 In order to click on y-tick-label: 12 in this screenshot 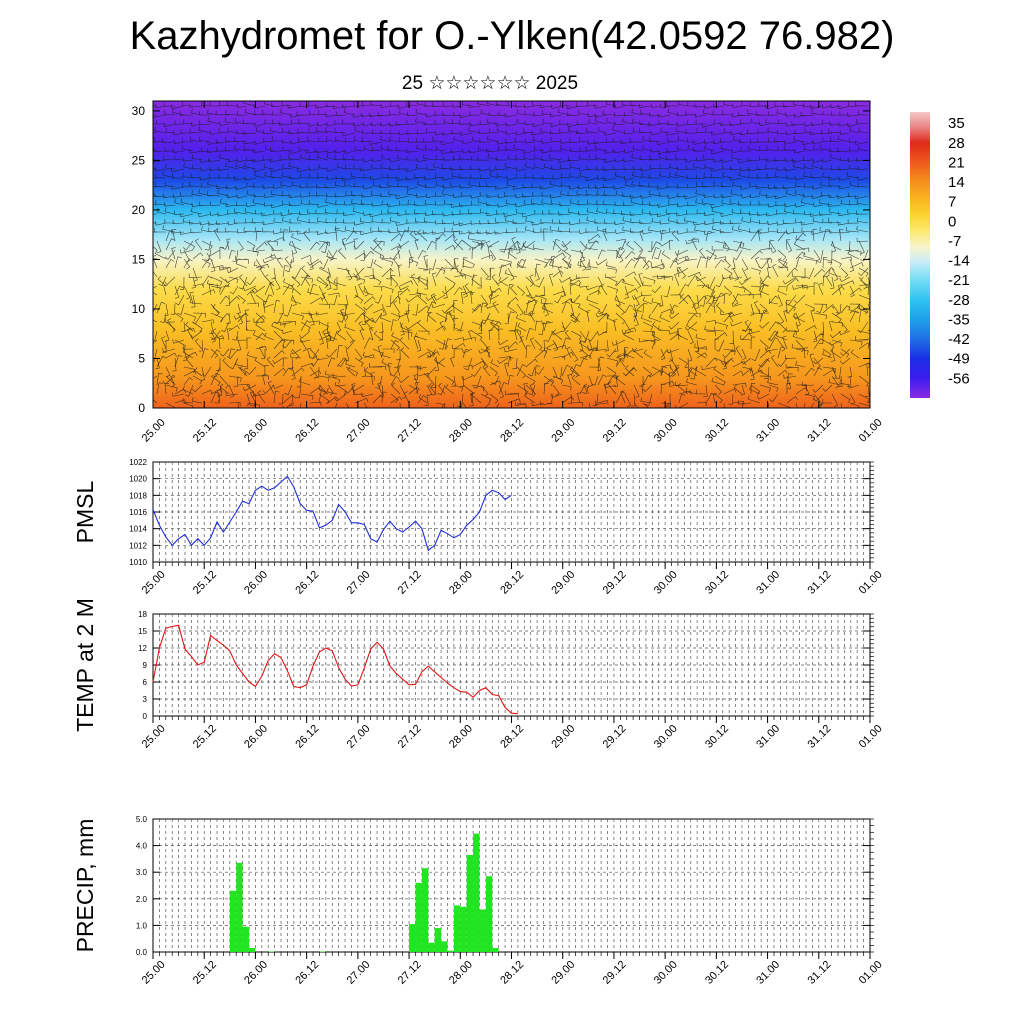, I will do `click(142, 648)`.